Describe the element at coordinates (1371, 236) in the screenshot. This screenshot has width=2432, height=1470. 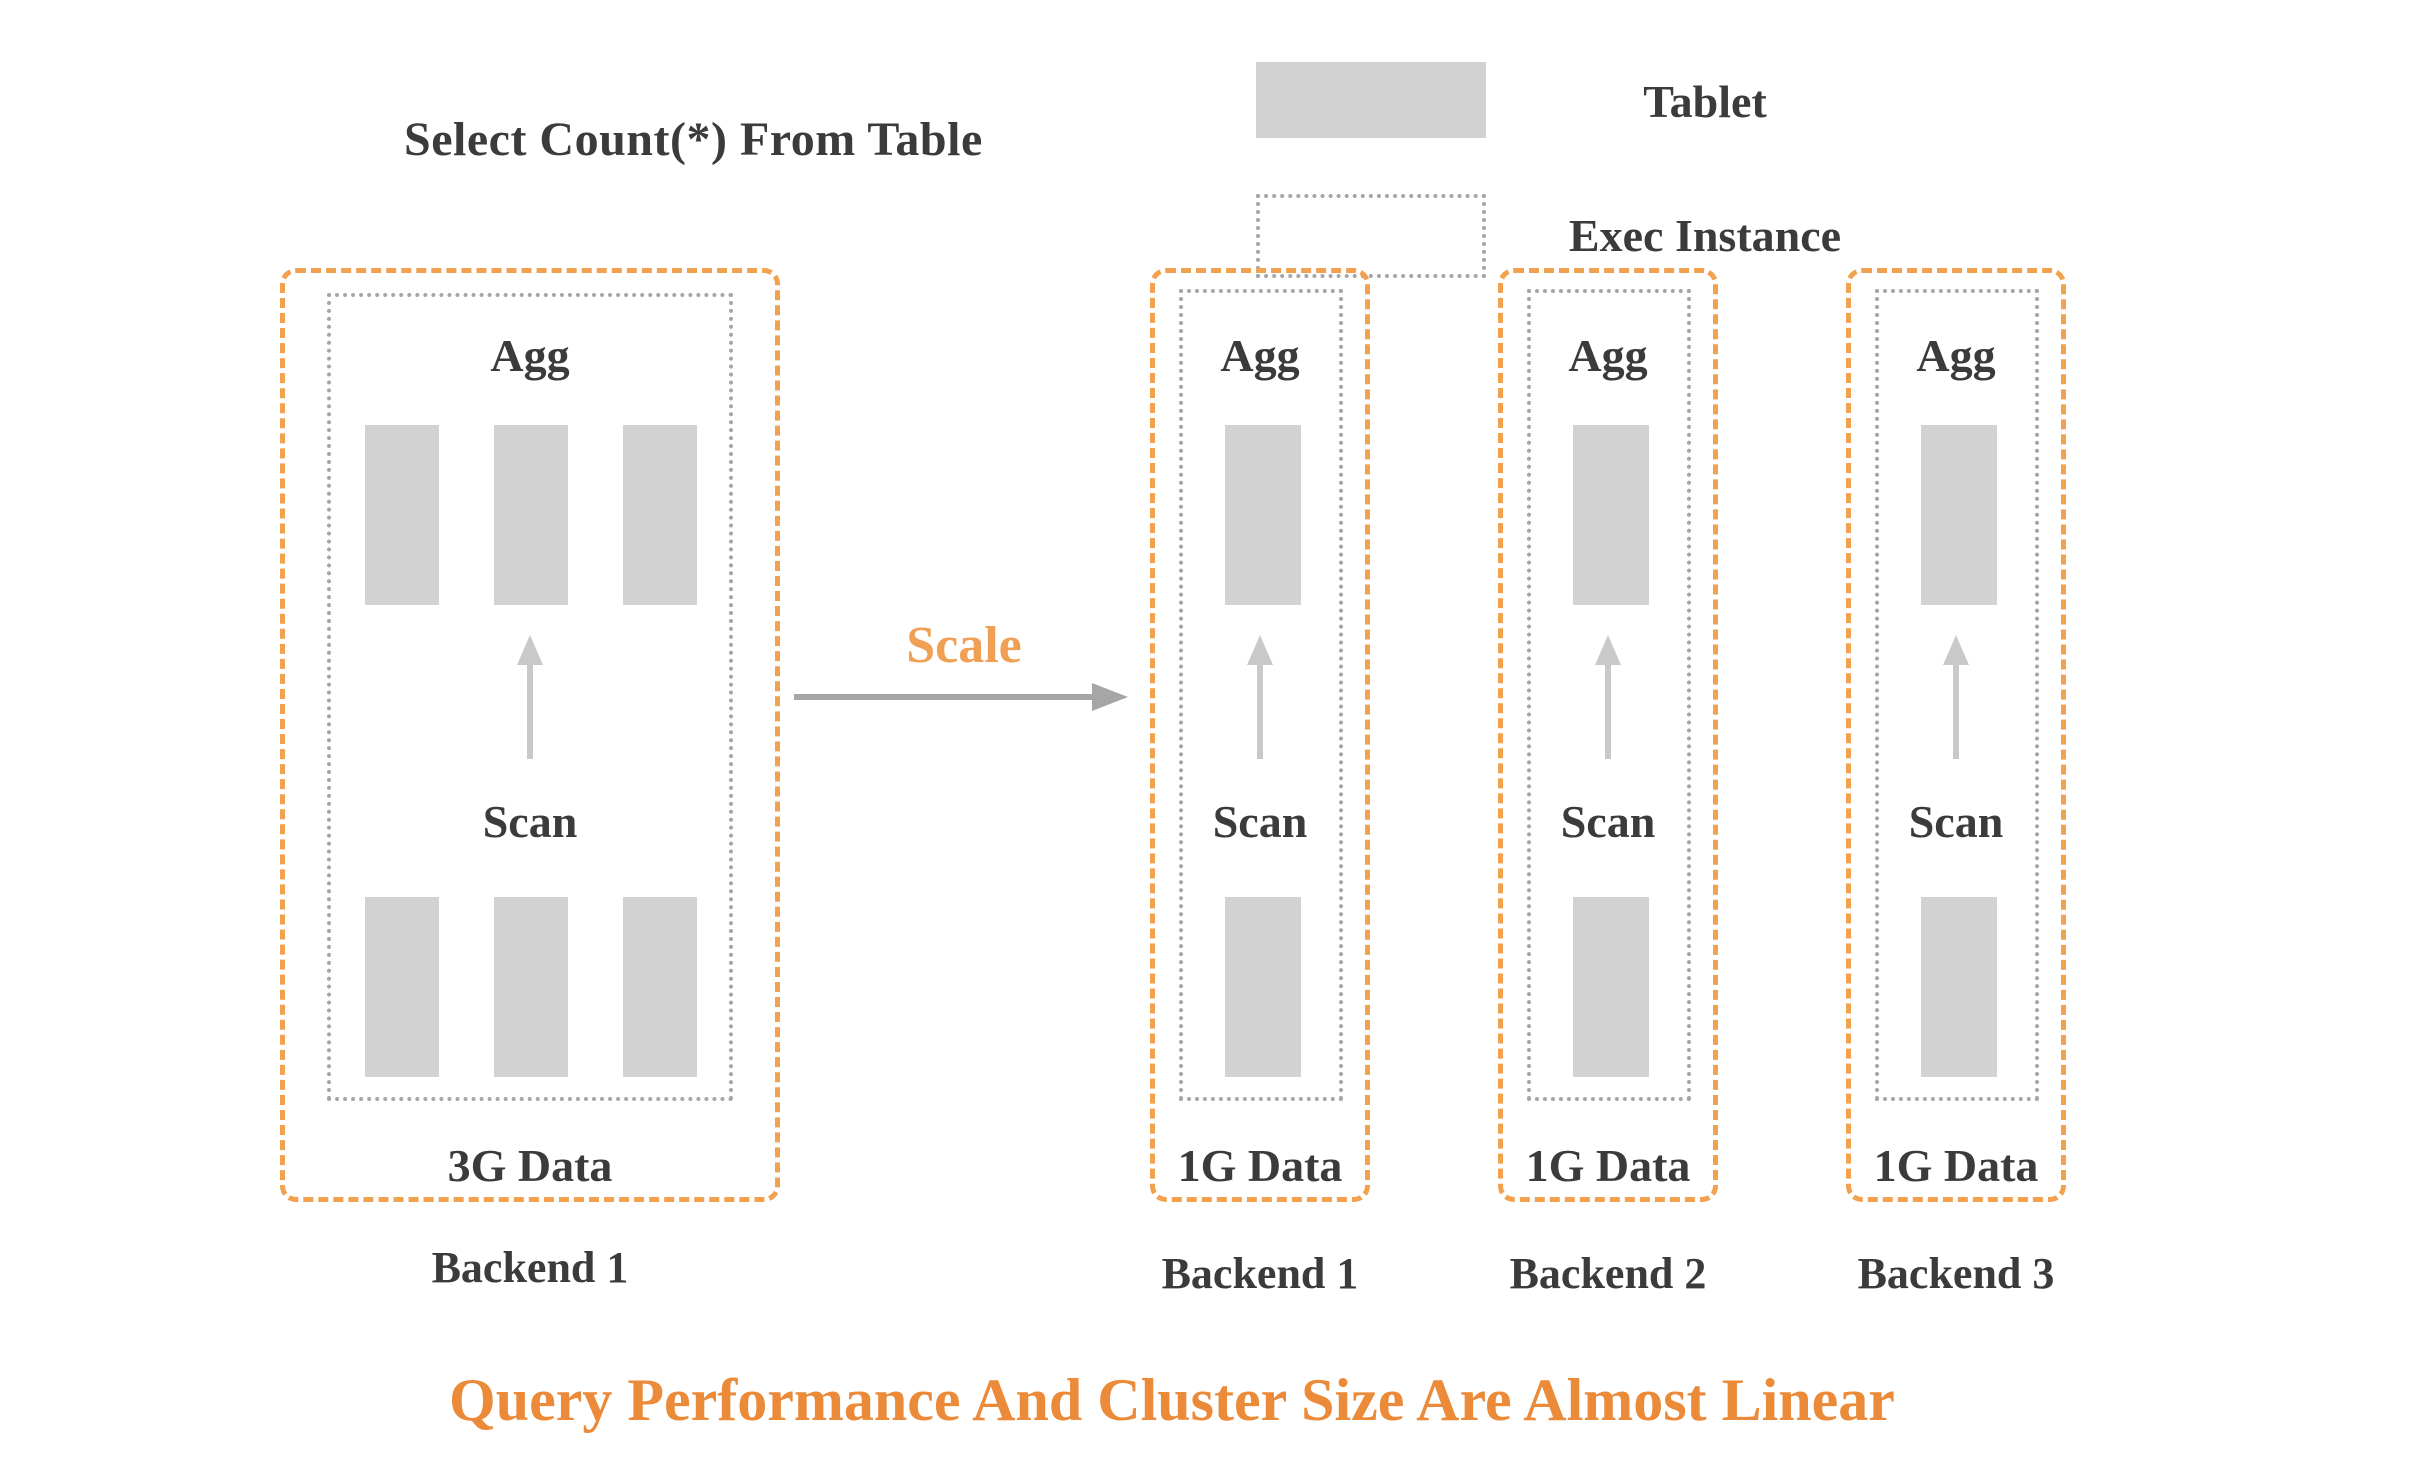
I see `exec-instance-legend-swatch` at that location.